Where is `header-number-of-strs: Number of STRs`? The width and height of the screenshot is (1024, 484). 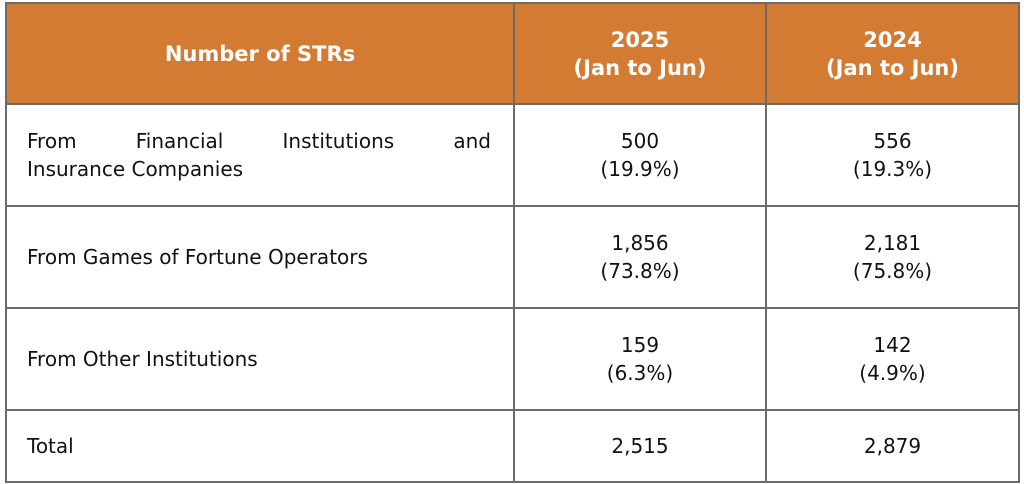 header-number-of-strs: Number of STRs is located at coordinates (260, 53).